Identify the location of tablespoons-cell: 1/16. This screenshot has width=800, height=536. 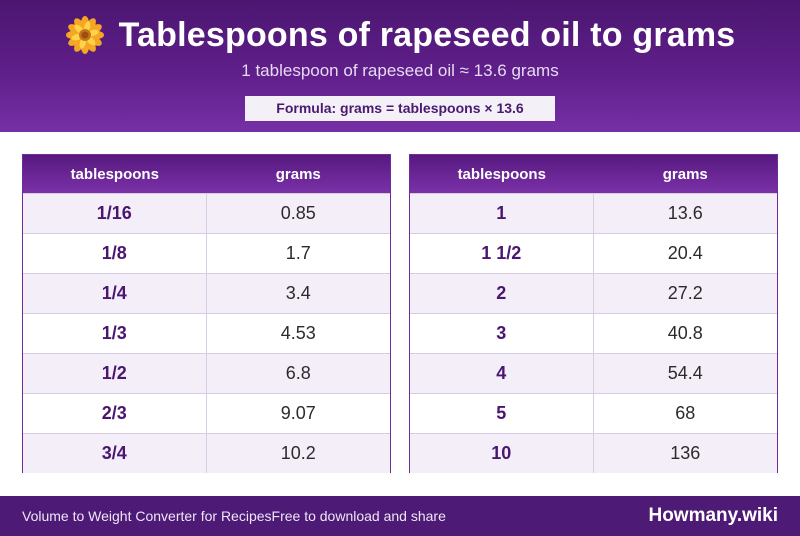
(115, 213).